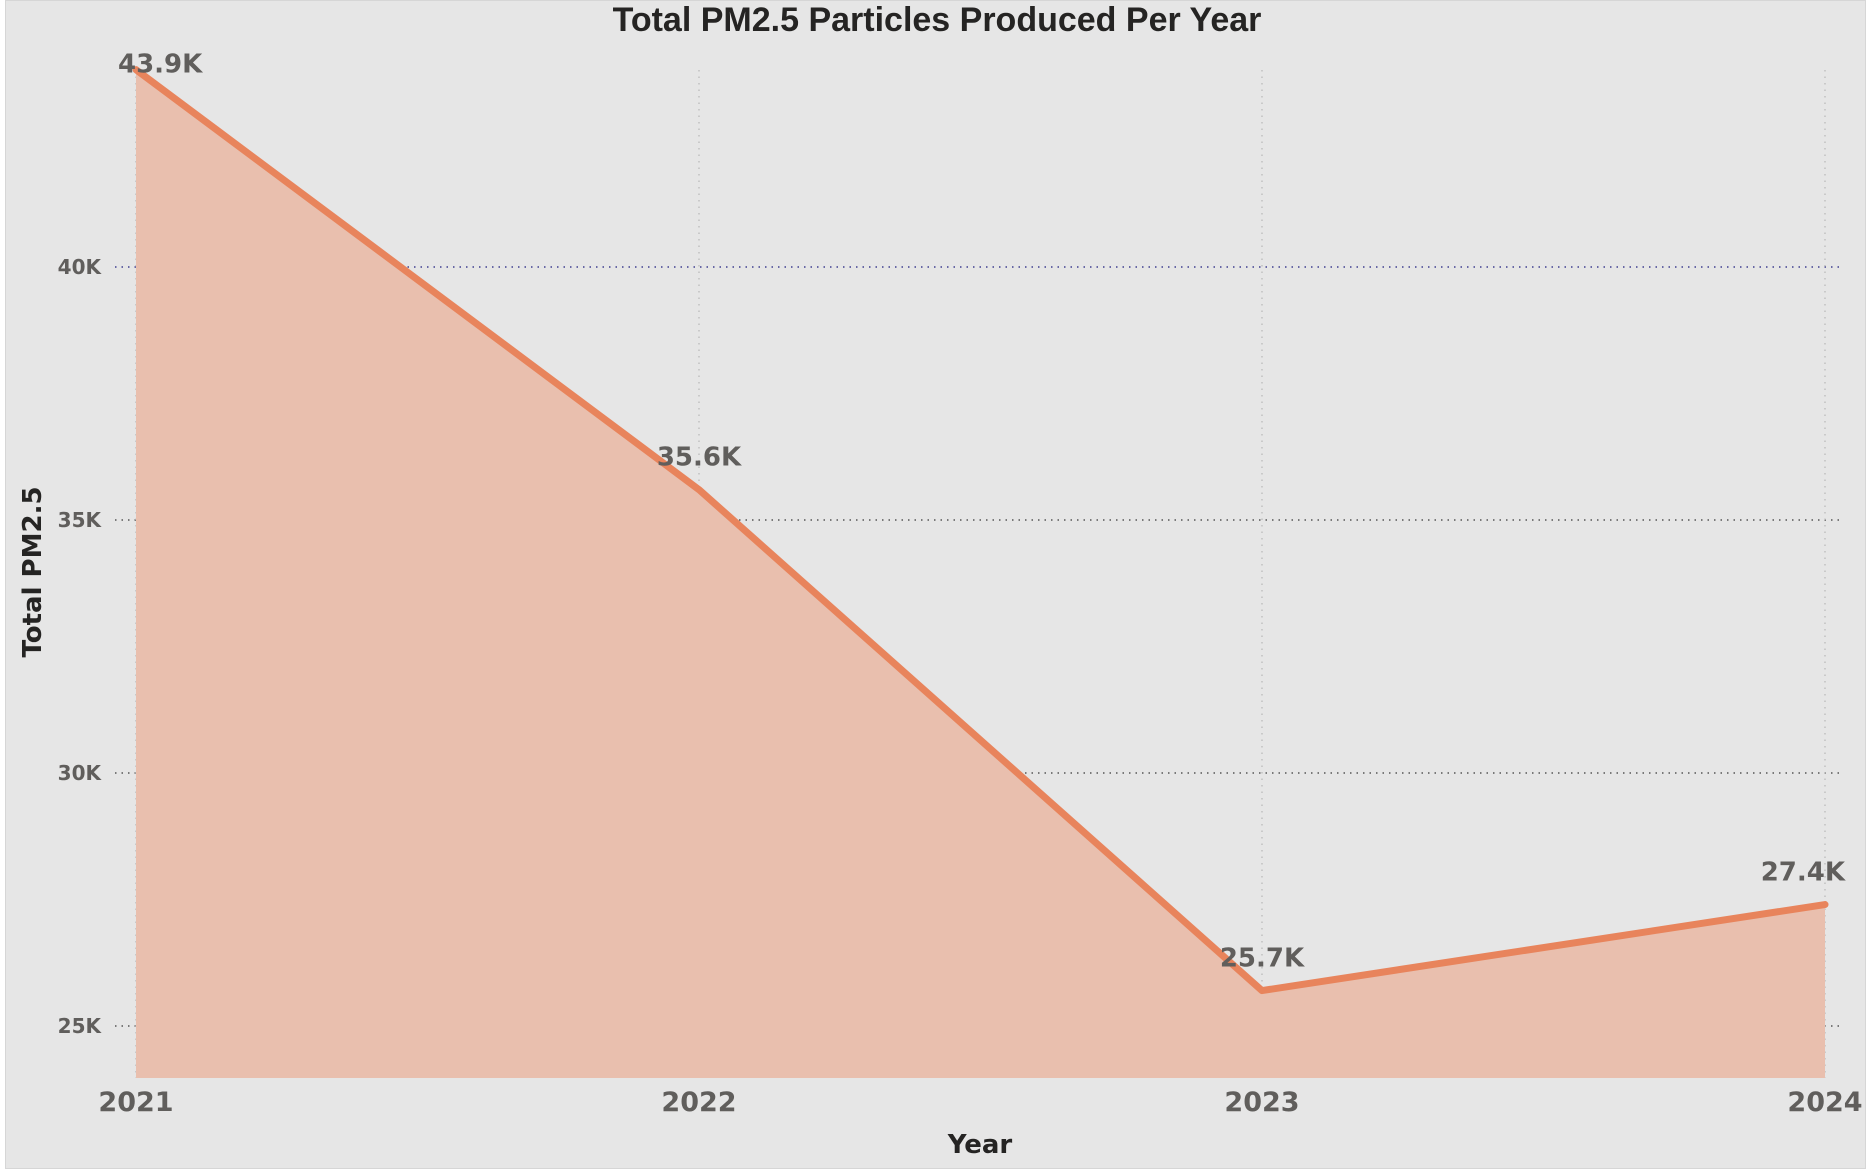 The width and height of the screenshot is (1866, 1172). Describe the element at coordinates (980, 1145) in the screenshot. I see `x-axis-title: Year` at that location.